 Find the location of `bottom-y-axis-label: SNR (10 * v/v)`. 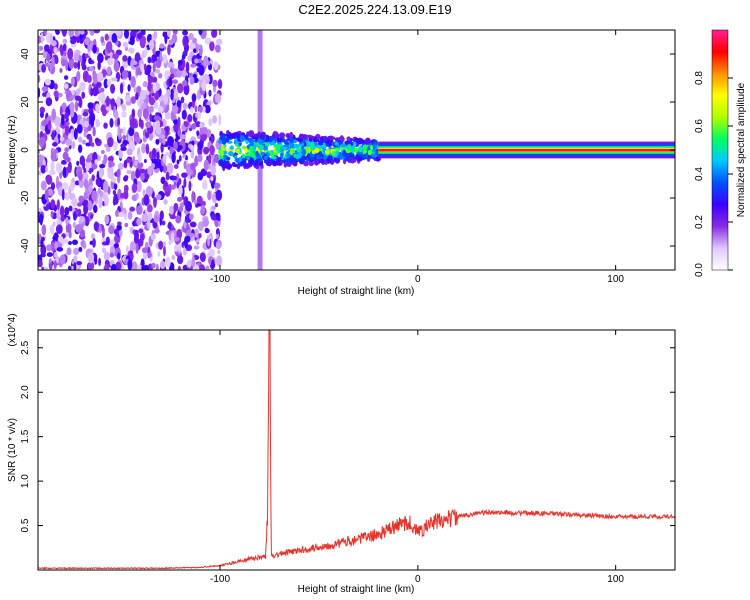

bottom-y-axis-label: SNR (10 * v/v) is located at coordinates (12, 450).